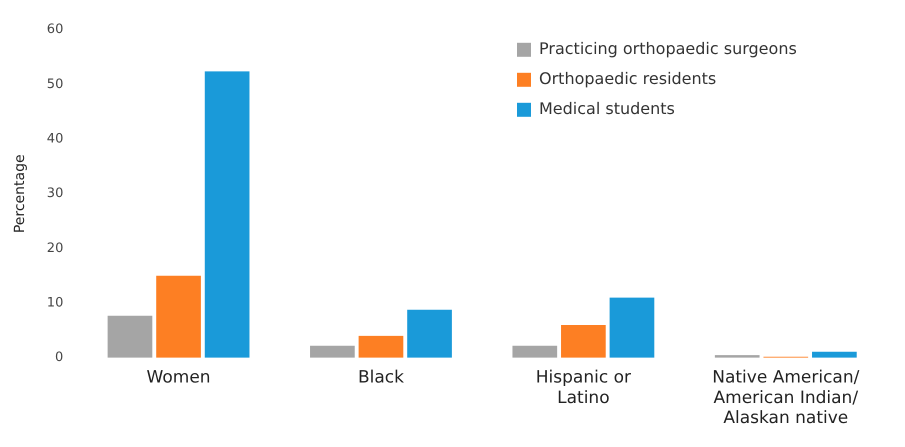  I want to click on legend-label: Medical students, so click(607, 108).